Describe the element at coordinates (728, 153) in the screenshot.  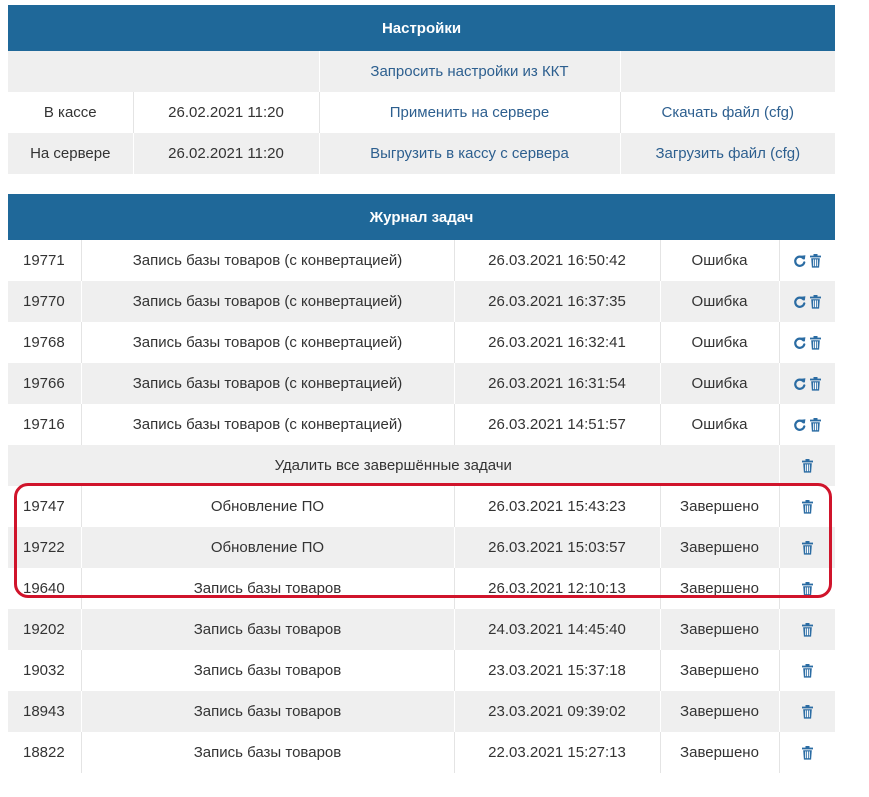
I see `upload-file-button: Загрузить файл (cfg)` at that location.